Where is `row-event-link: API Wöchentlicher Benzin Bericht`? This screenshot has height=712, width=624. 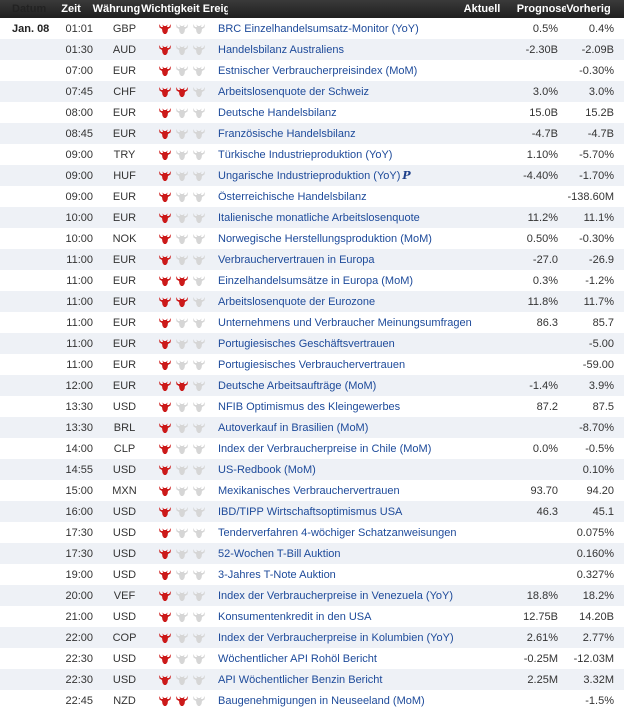 row-event-link: API Wöchentlicher Benzin Bericht is located at coordinates (359, 680).